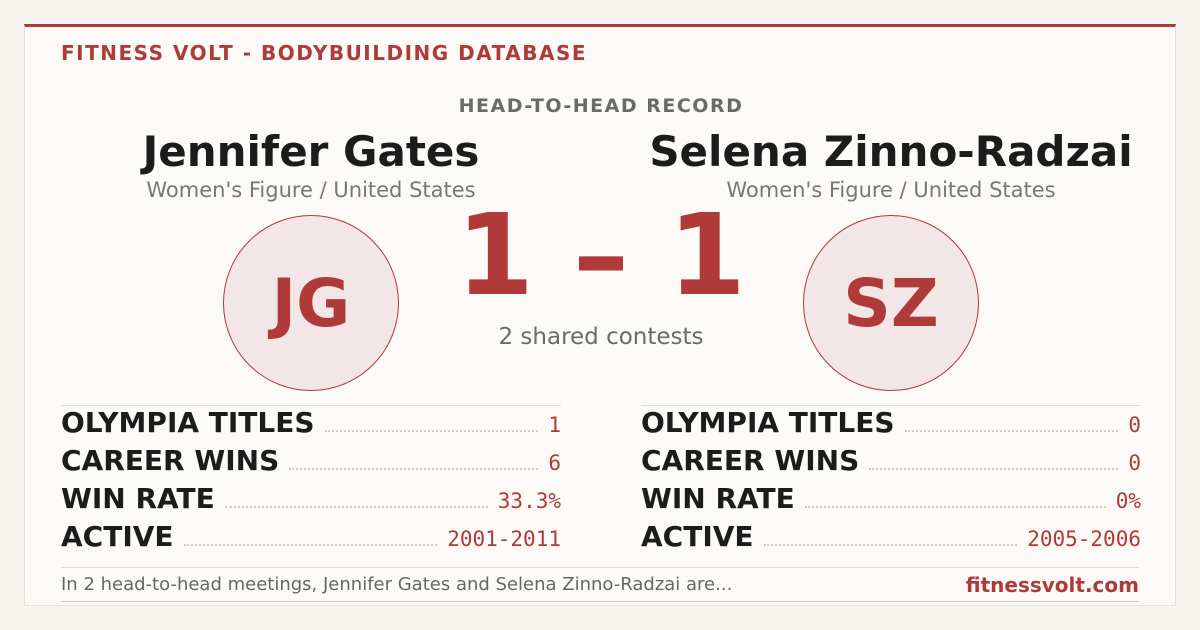  I want to click on section-title: HEAD-TO-HEAD RECORD, so click(601, 106).